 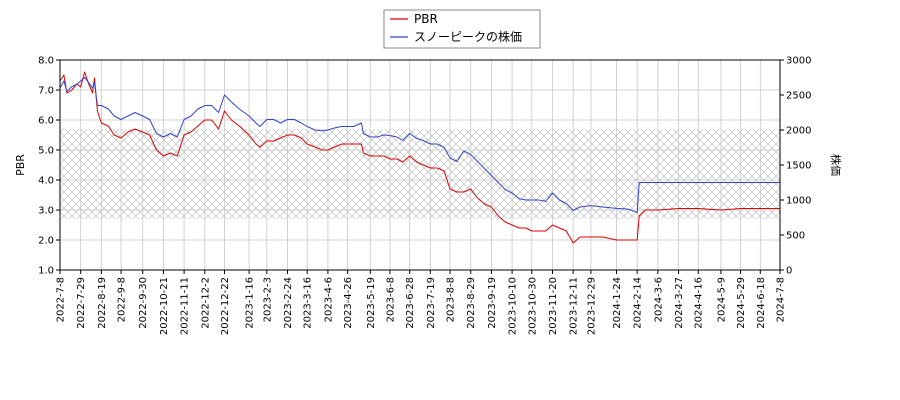 I want to click on x-tick-label: 2022-11-11, so click(x=185, y=306).